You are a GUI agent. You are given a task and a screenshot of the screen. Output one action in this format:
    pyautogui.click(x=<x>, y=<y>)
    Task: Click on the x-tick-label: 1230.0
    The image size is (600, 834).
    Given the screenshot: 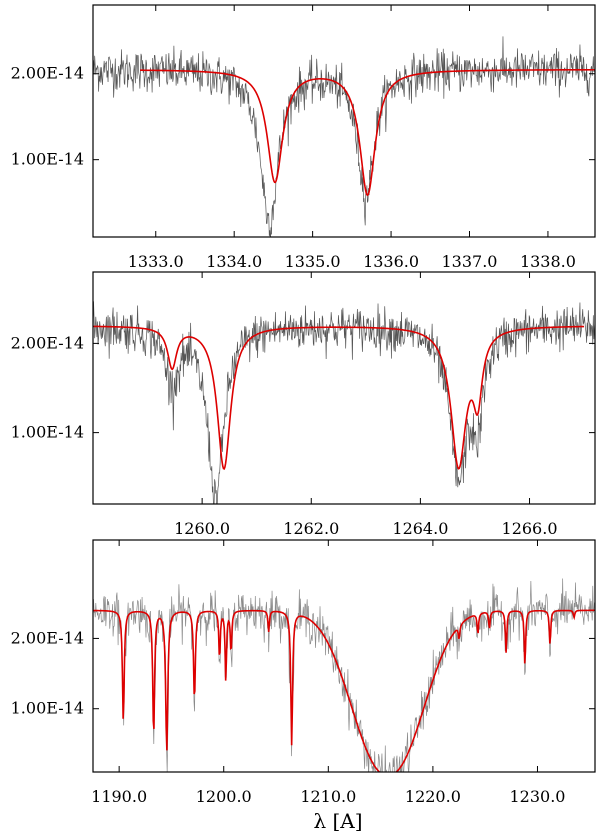 What is the action you would take?
    pyautogui.click(x=537, y=796)
    